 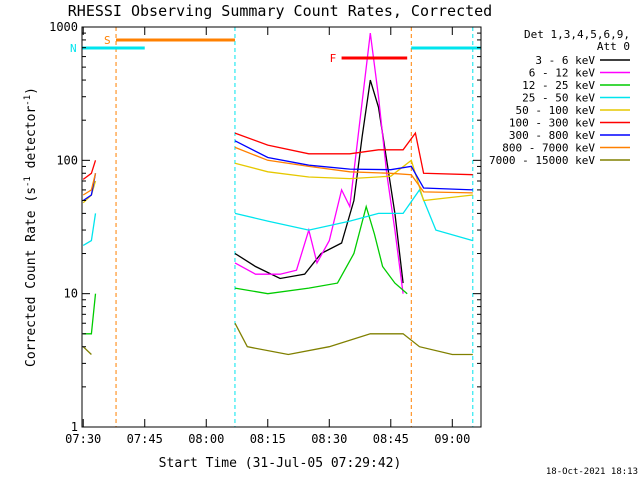 What do you see at coordinates (333, 58) in the screenshot?
I see `flag-label-F: F` at bounding box center [333, 58].